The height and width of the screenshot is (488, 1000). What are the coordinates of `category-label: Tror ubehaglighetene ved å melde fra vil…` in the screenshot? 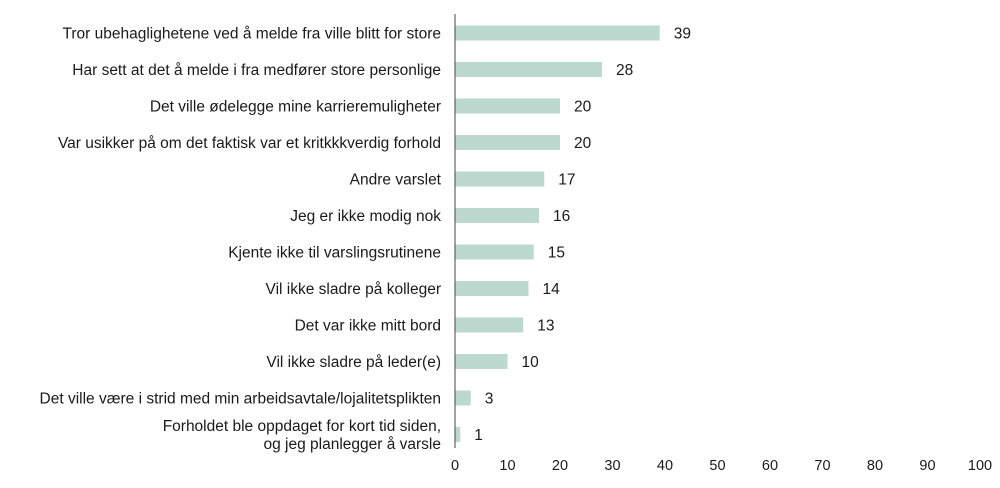 It's located at (251, 34).